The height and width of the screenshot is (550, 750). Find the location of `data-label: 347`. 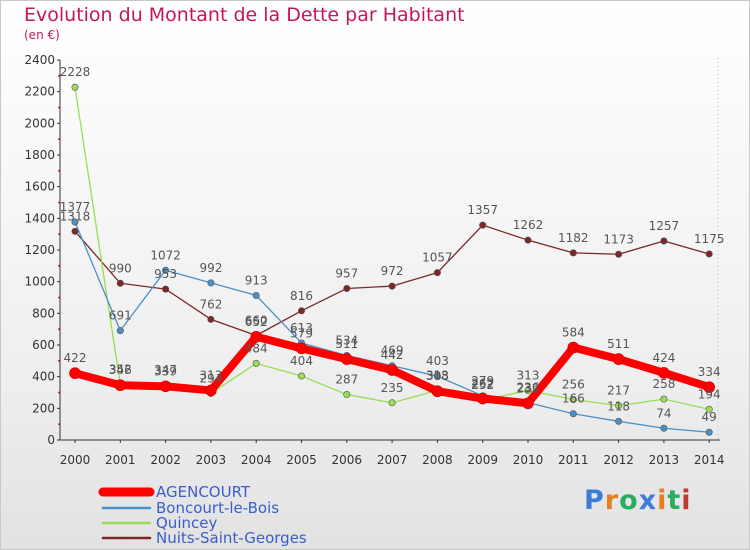

data-label: 347 is located at coordinates (165, 370).